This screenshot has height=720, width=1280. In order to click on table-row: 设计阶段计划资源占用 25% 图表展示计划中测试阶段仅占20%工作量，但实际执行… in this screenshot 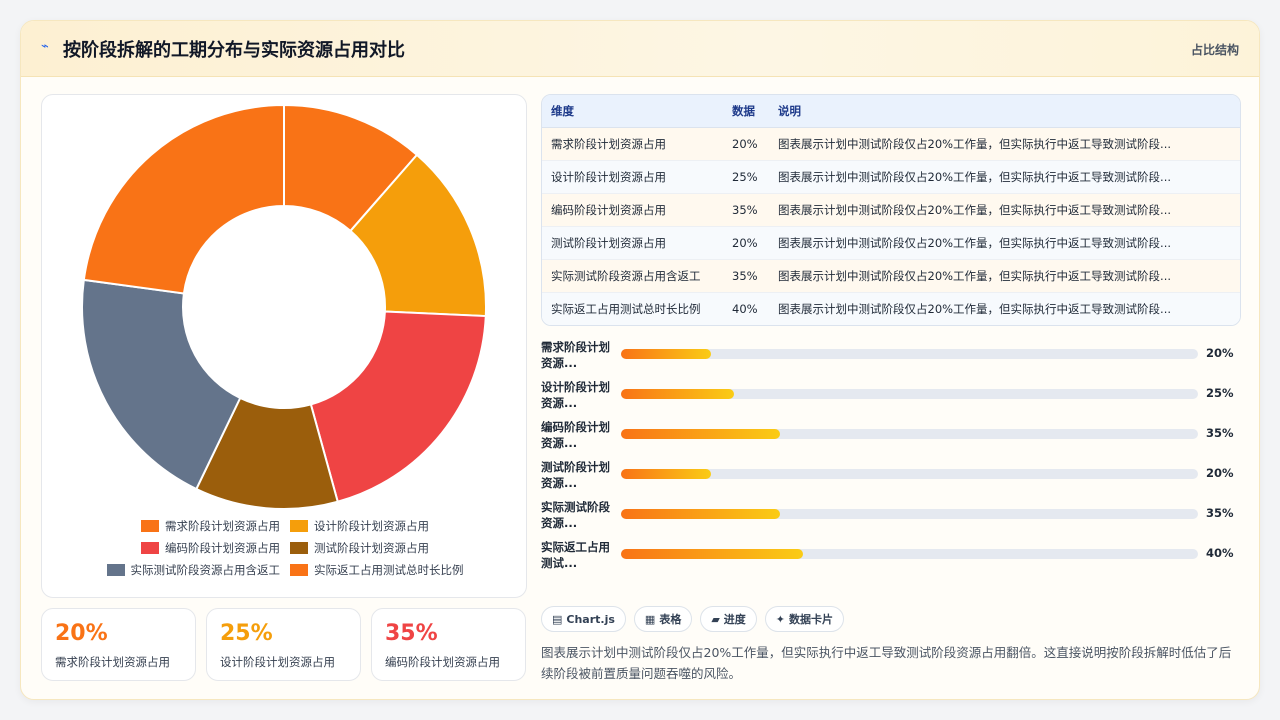, I will do `click(891, 177)`.